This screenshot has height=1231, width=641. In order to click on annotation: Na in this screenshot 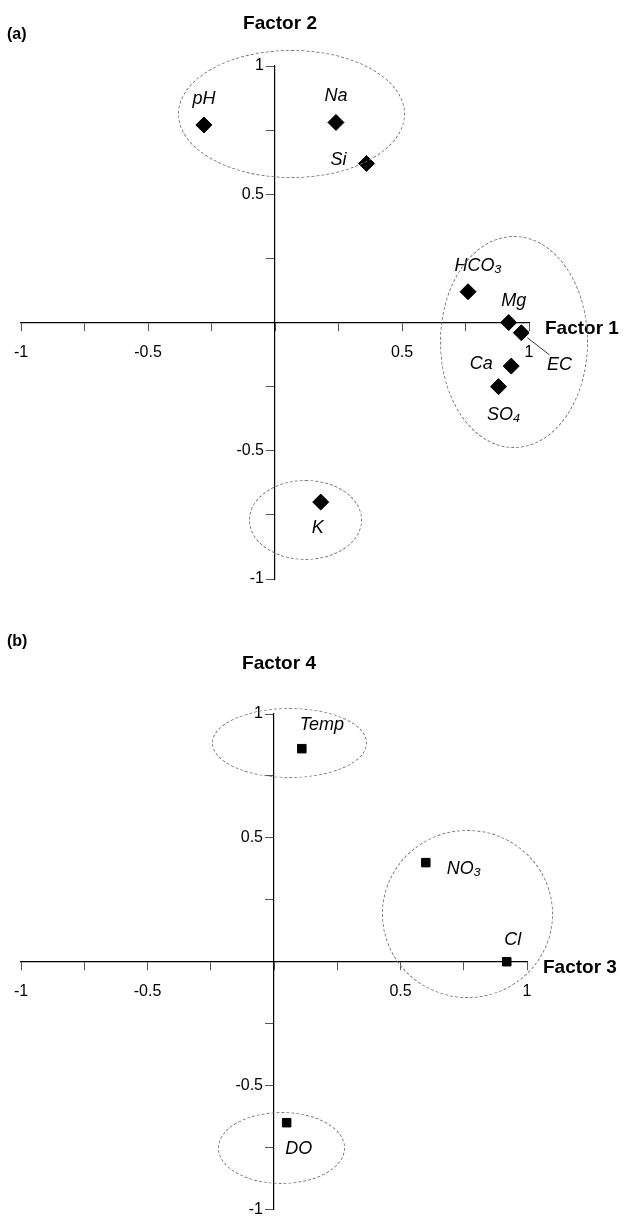, I will do `click(336, 95)`.